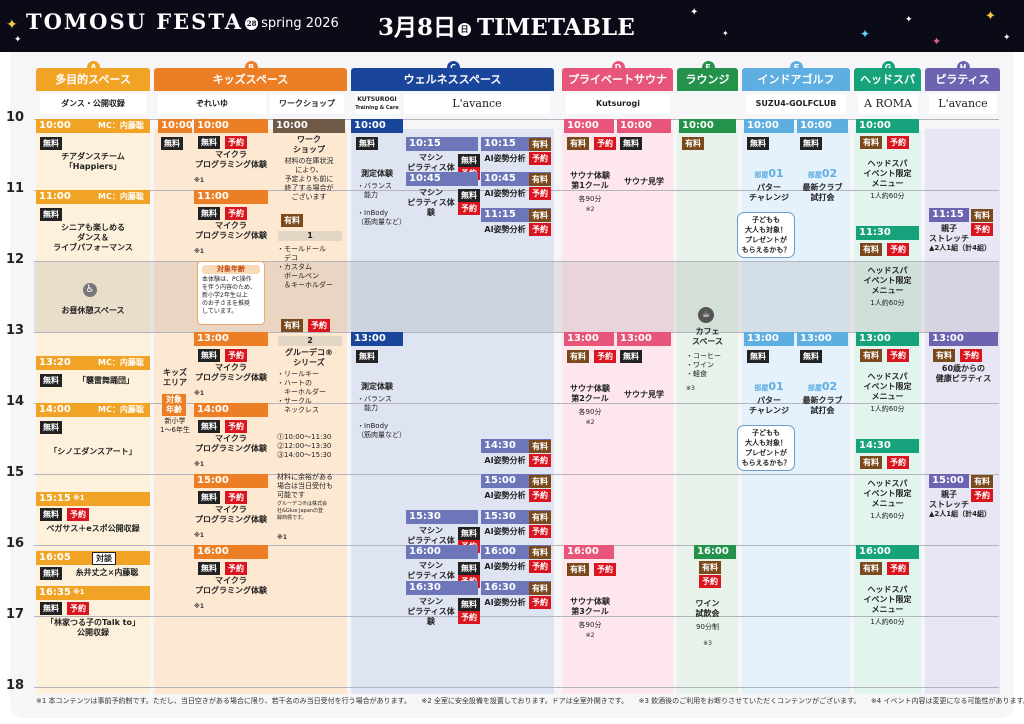 This screenshot has height=724, width=1024. Describe the element at coordinates (589, 339) in the screenshot. I see `time-bar-d-3: 13:00` at that location.